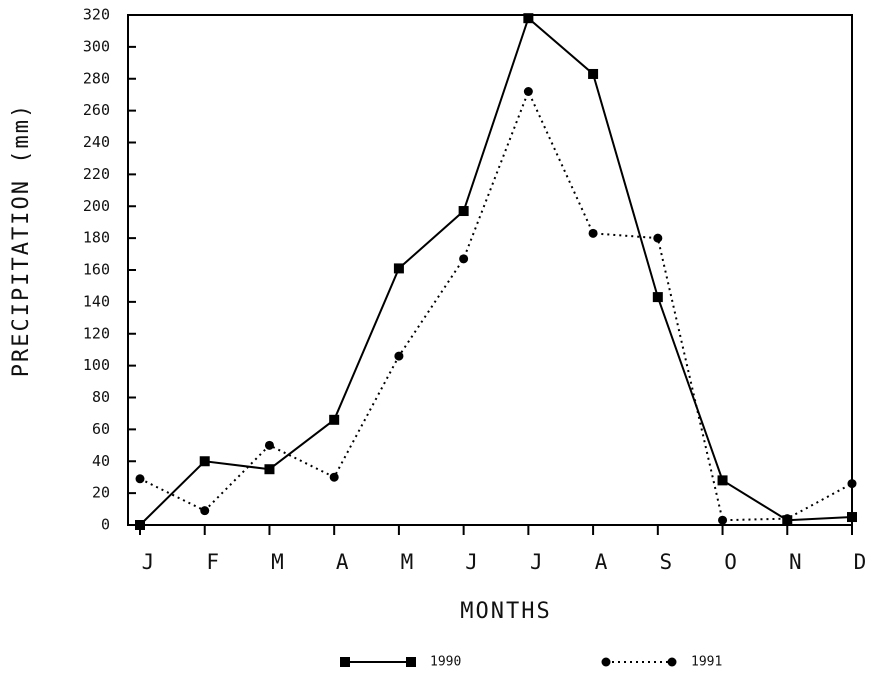 This screenshot has height=680, width=870. I want to click on y-tick-label: 60, so click(101, 429).